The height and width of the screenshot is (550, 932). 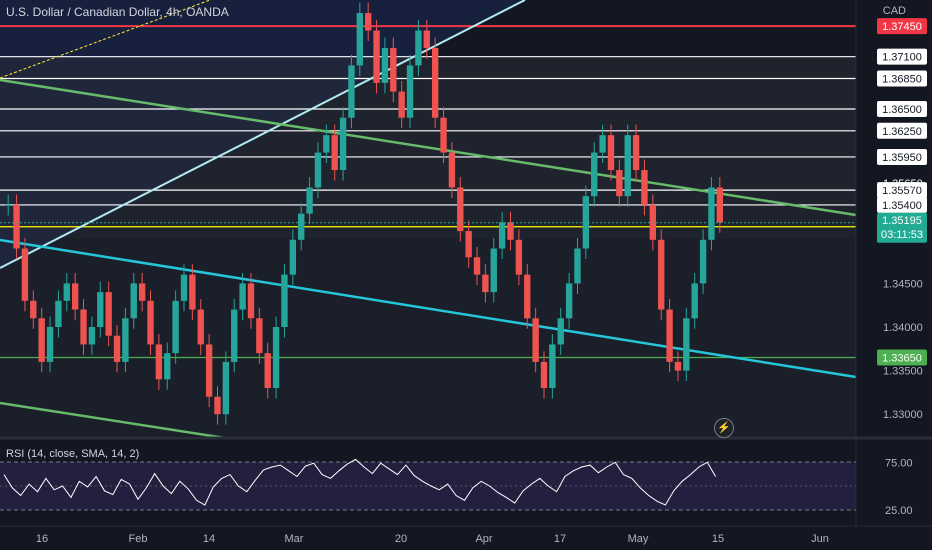 I want to click on x-tick-label: Jun, so click(x=820, y=539).